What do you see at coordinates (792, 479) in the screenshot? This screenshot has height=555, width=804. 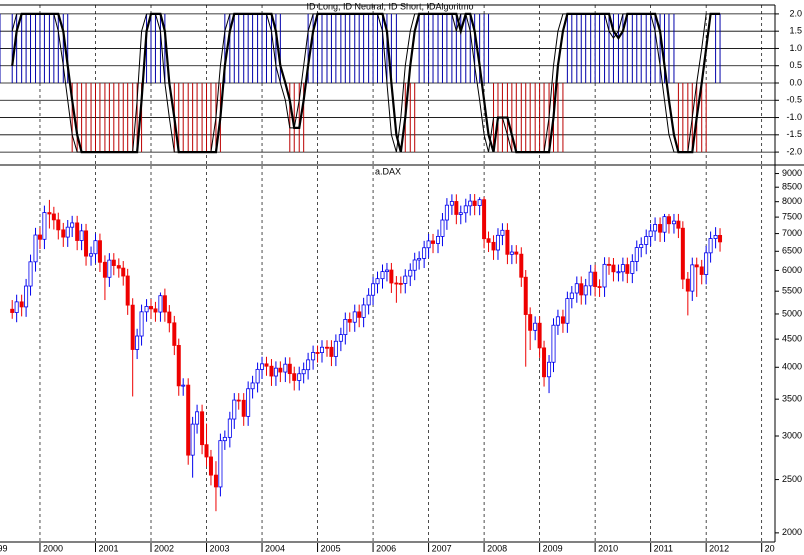 I see `y-tick-label: 2500` at bounding box center [792, 479].